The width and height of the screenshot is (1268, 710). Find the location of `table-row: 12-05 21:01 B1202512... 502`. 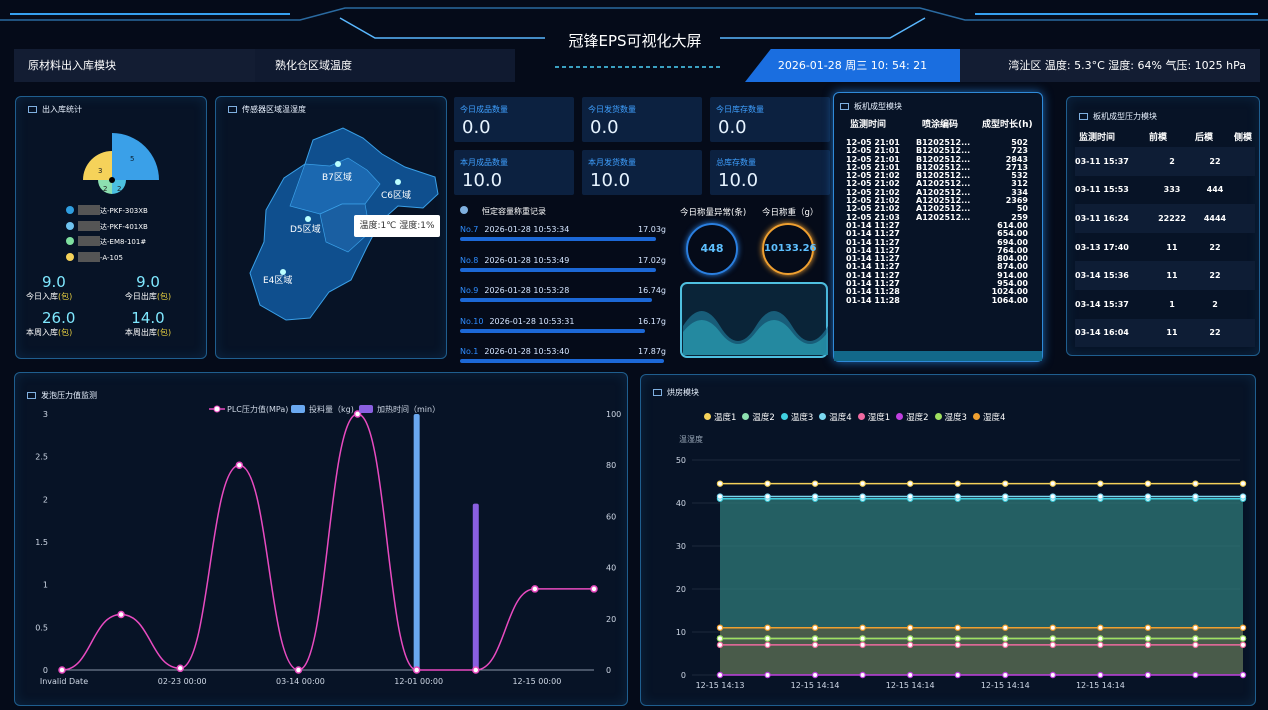

table-row: 12-05 21:01 B1202512... 502 is located at coordinates (937, 142).